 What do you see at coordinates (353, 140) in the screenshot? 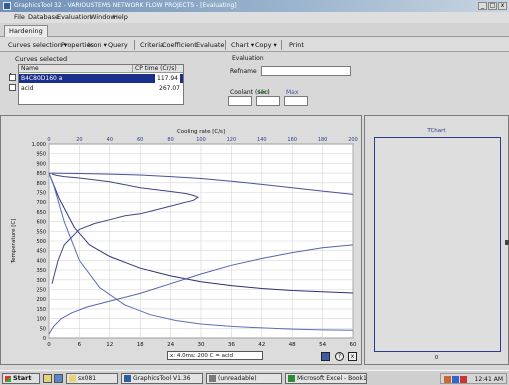
I see `top-tick-label: 200` at bounding box center [353, 140].